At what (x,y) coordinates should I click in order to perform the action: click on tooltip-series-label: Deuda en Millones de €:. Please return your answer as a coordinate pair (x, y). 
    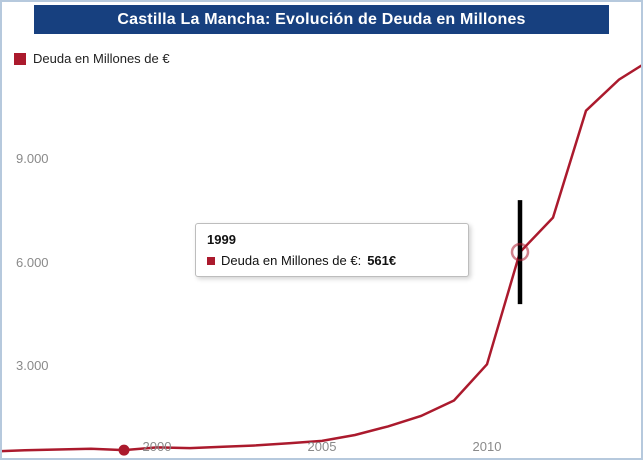
    Looking at the image, I should click on (291, 260).